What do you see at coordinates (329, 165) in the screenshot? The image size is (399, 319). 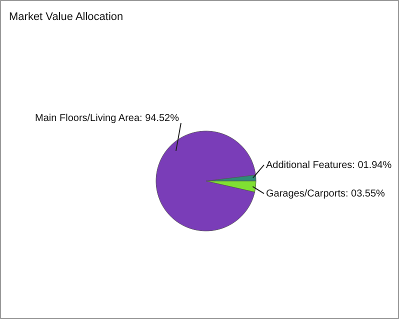 I see `slice-label: Additional Features: 01.94%` at bounding box center [329, 165].